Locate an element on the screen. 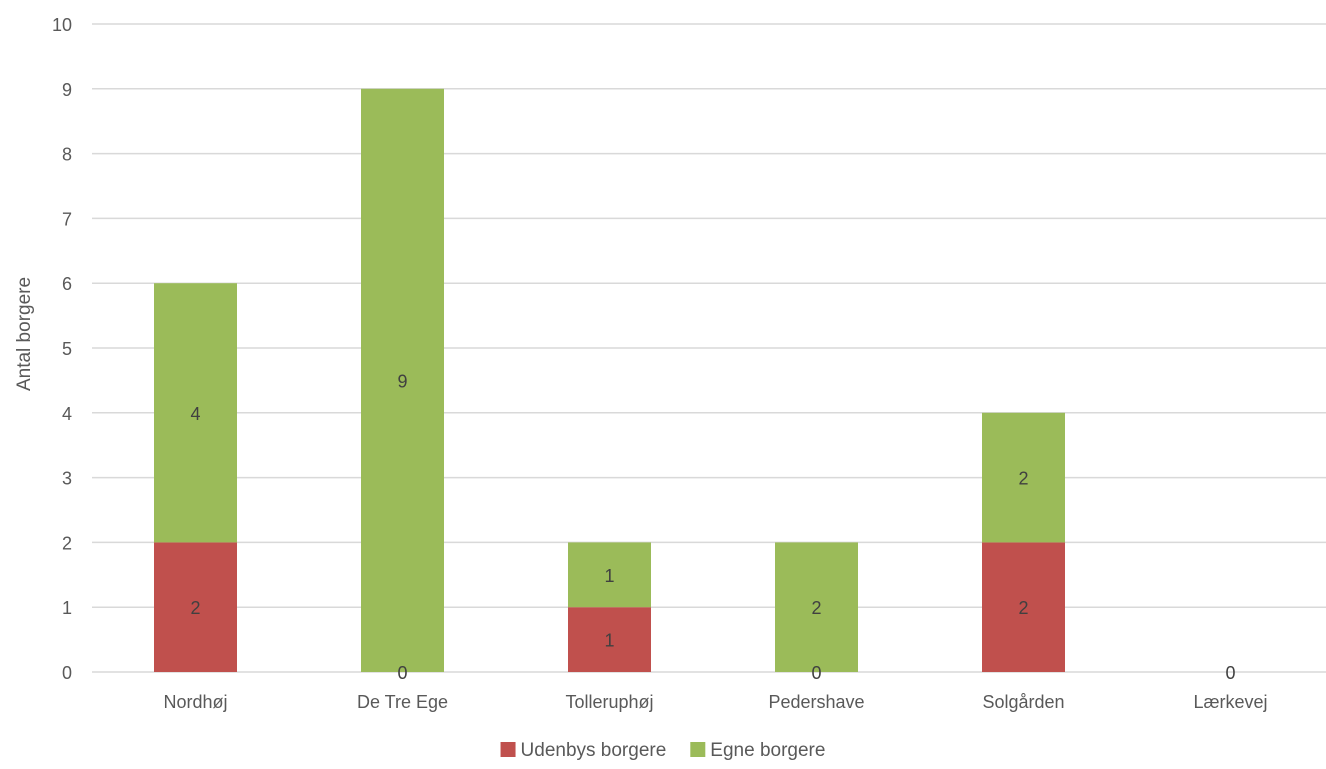 This screenshot has width=1326, height=769. bar-udenbys-borgere-solgården is located at coordinates (1023, 607).